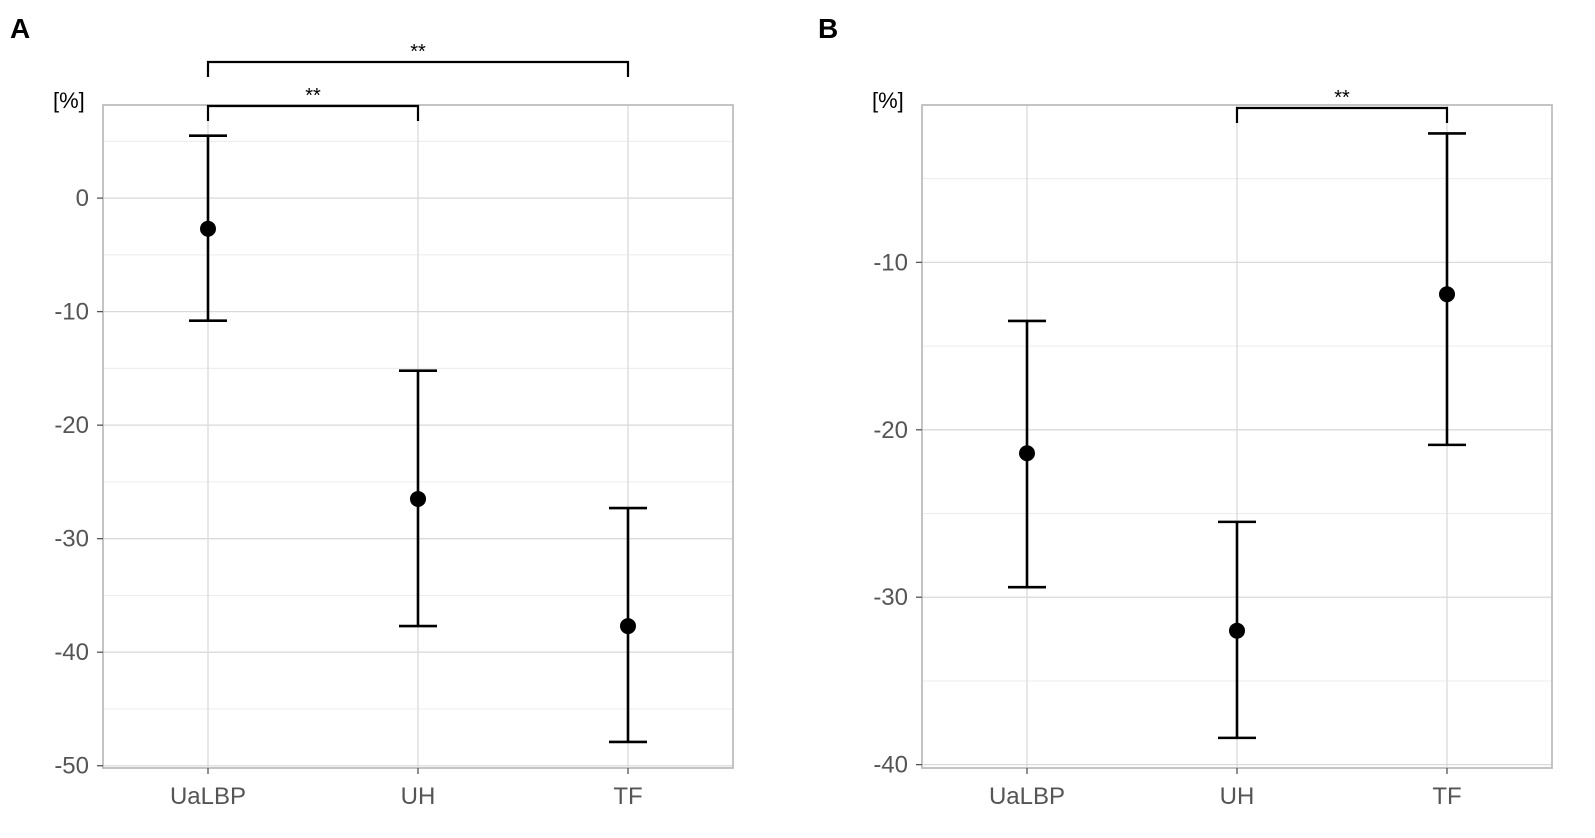  What do you see at coordinates (20, 28) in the screenshot?
I see `panel-label: A` at bounding box center [20, 28].